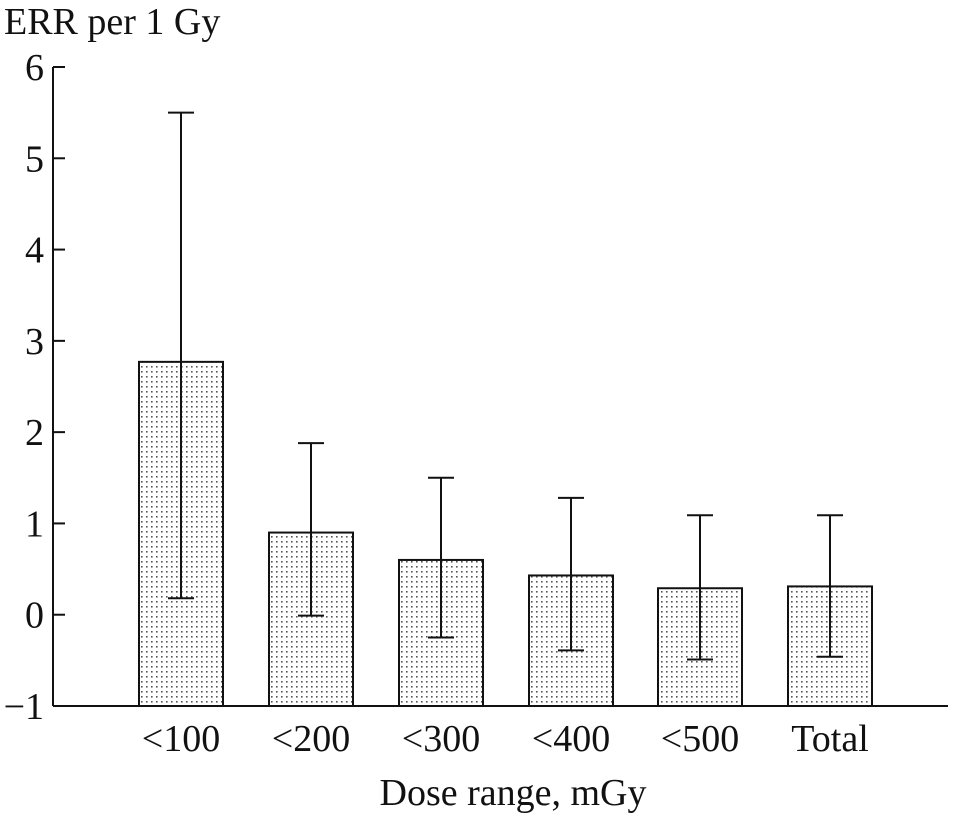 This screenshot has height=817, width=960. I want to click on x-category-label: <100, so click(181, 739).